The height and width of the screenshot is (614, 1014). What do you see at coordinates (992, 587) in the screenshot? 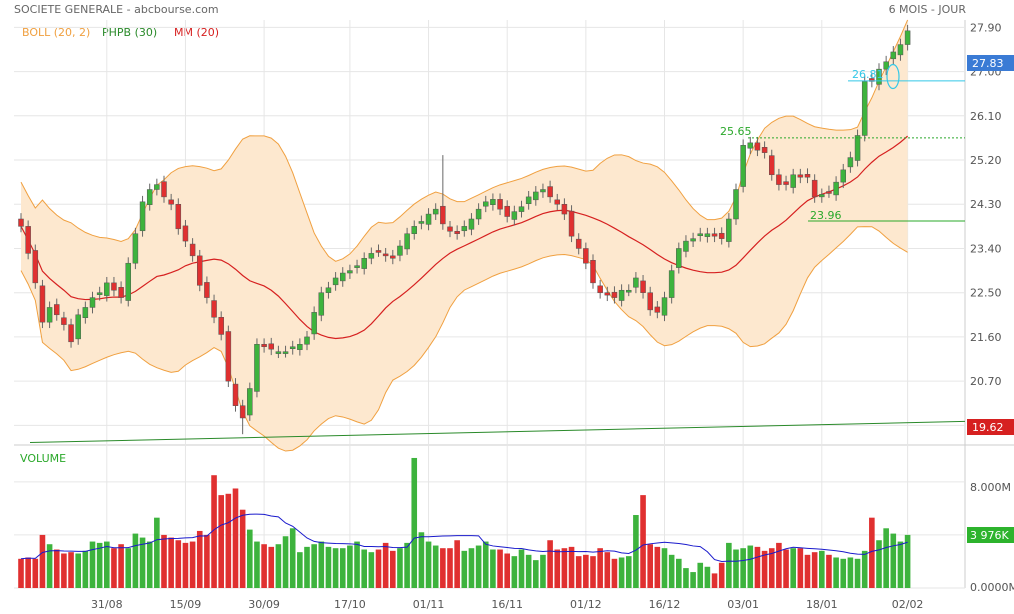
I see `volume-tick-zero: 0.0000M` at bounding box center [992, 587].